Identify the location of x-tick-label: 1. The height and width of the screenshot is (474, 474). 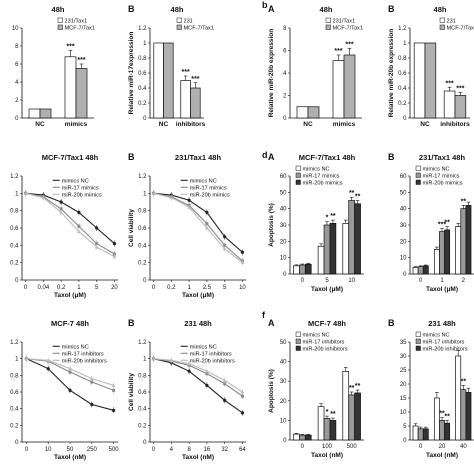
(442, 281).